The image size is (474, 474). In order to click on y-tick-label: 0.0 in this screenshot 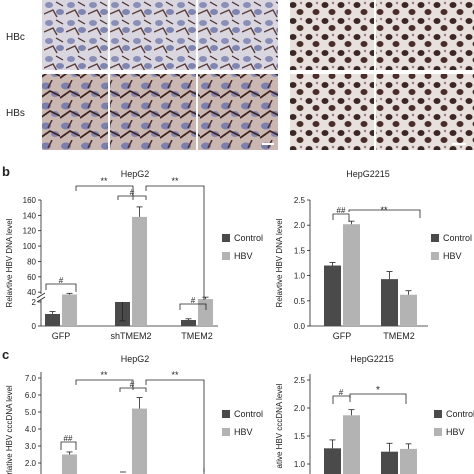, I will do `click(300, 326)`.